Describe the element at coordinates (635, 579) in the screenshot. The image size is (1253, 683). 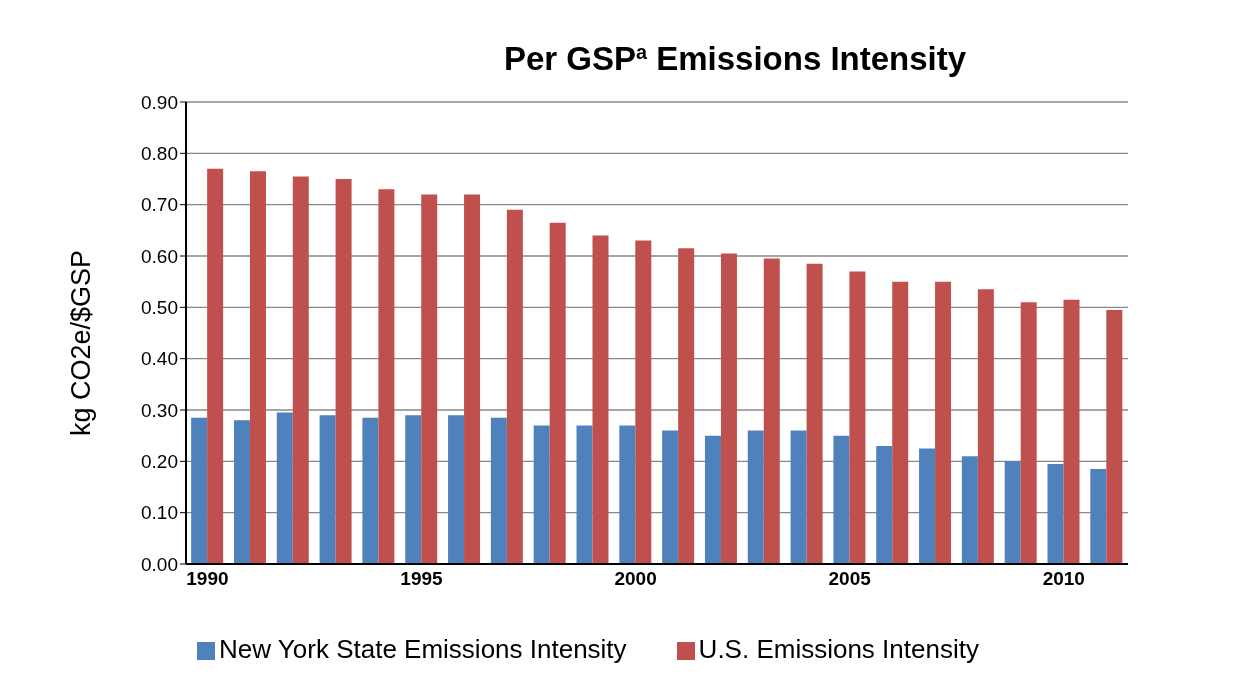
I see `x-tick-label: 2000` at that location.